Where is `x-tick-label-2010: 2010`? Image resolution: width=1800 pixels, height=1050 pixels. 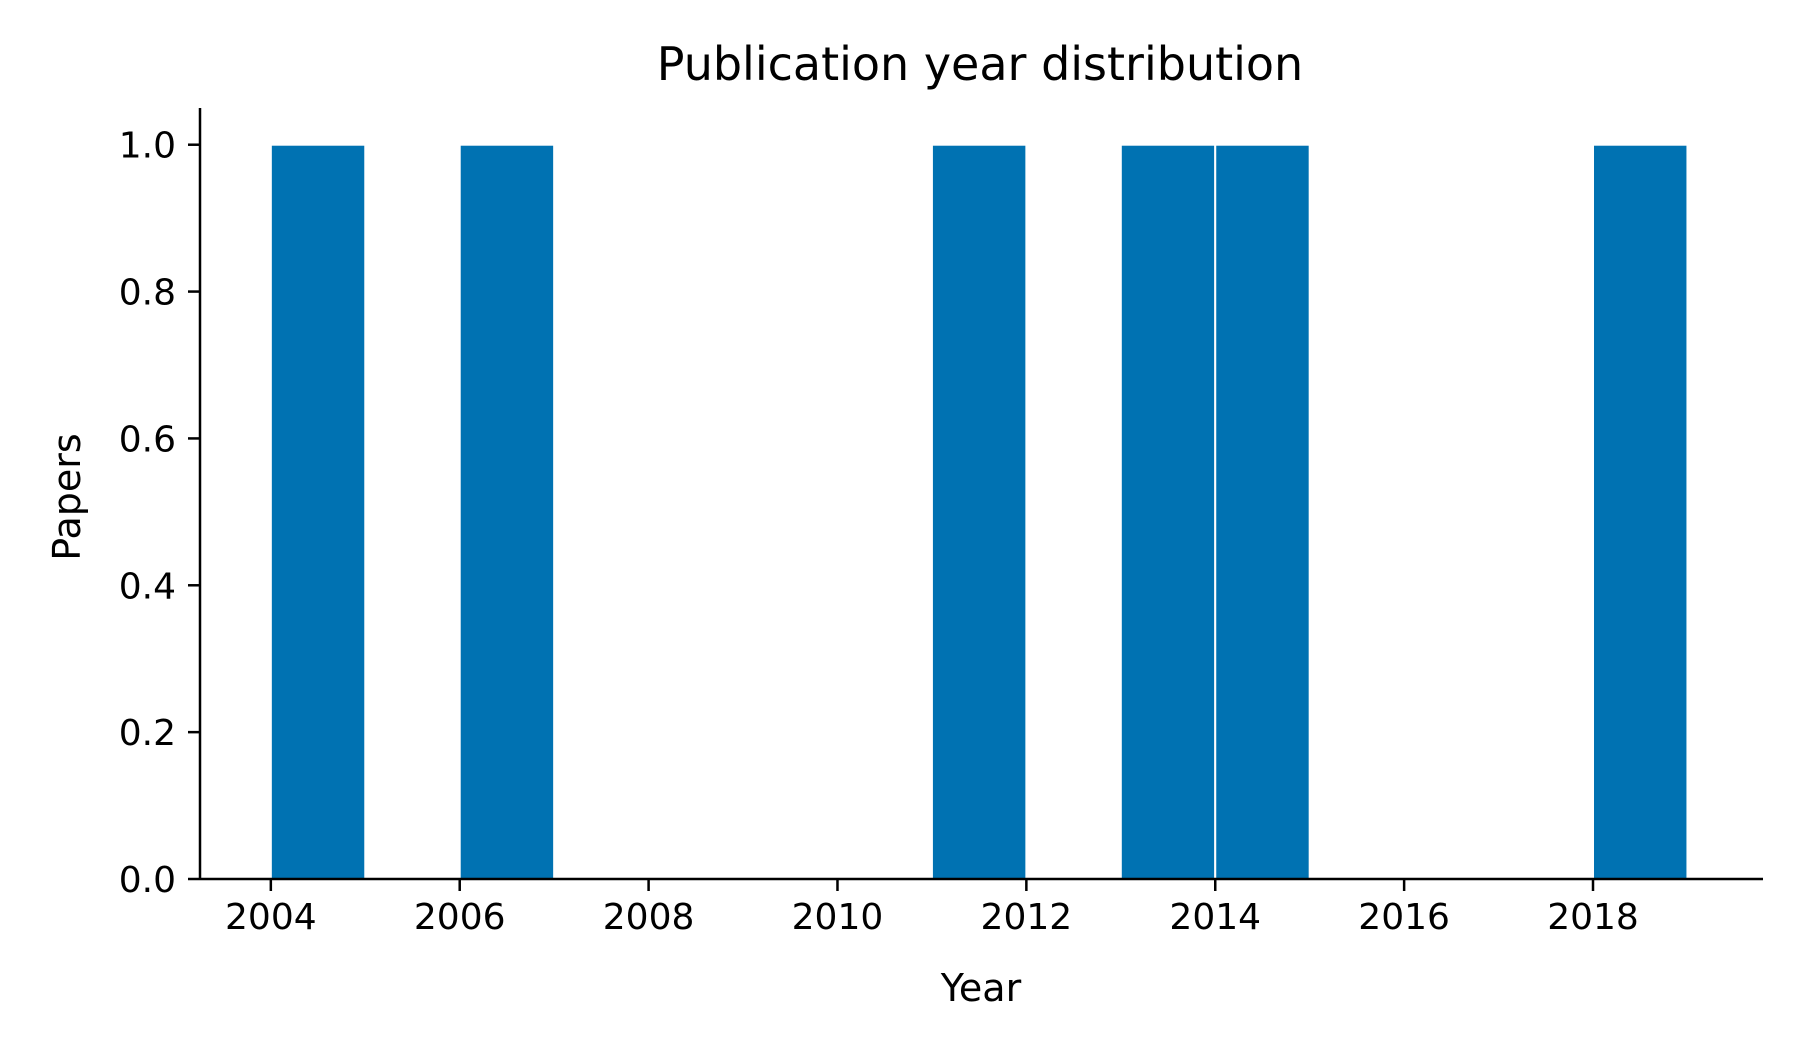
x-tick-label-2010: 2010 is located at coordinates (838, 917).